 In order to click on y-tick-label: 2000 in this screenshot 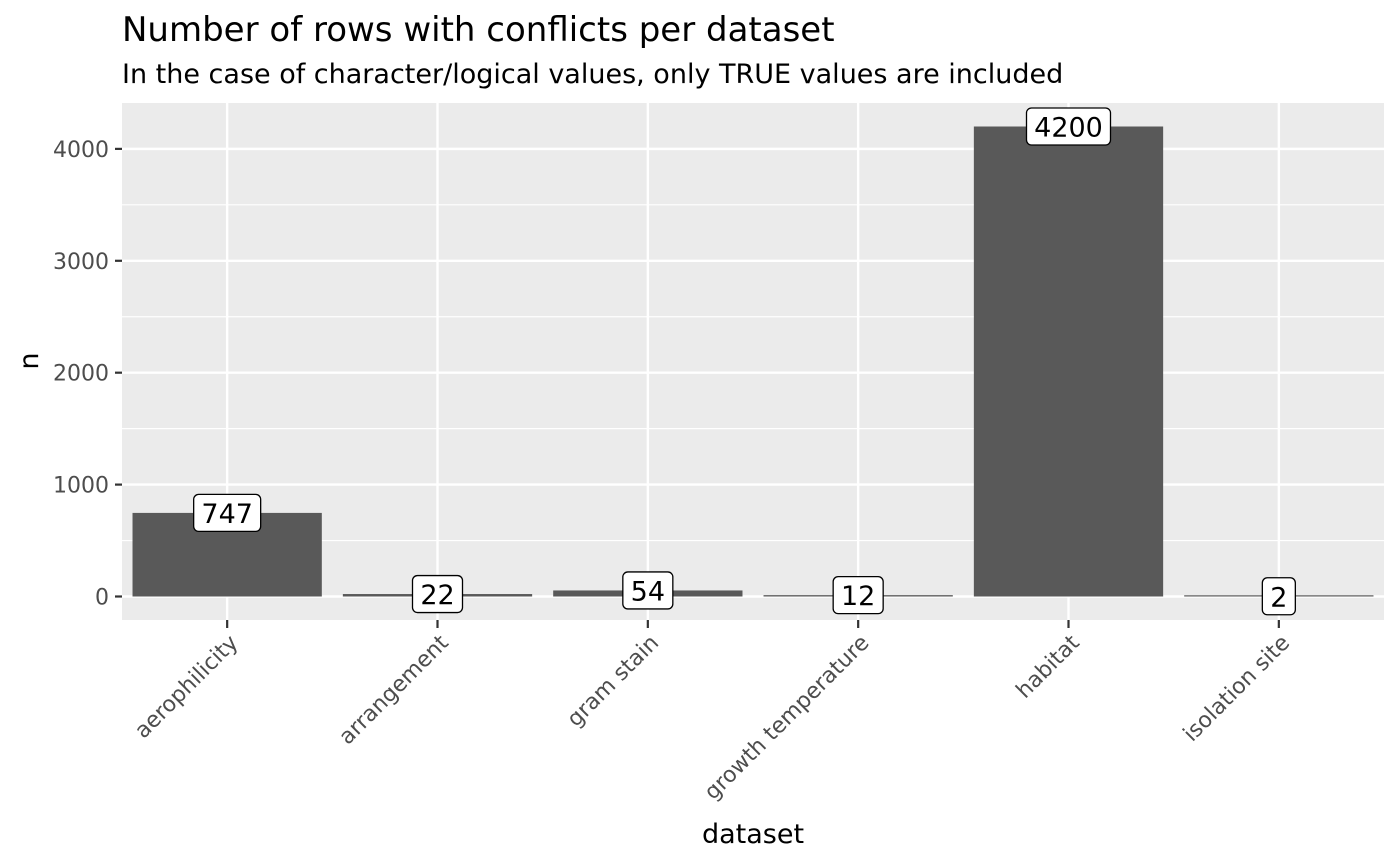, I will do `click(81, 374)`.